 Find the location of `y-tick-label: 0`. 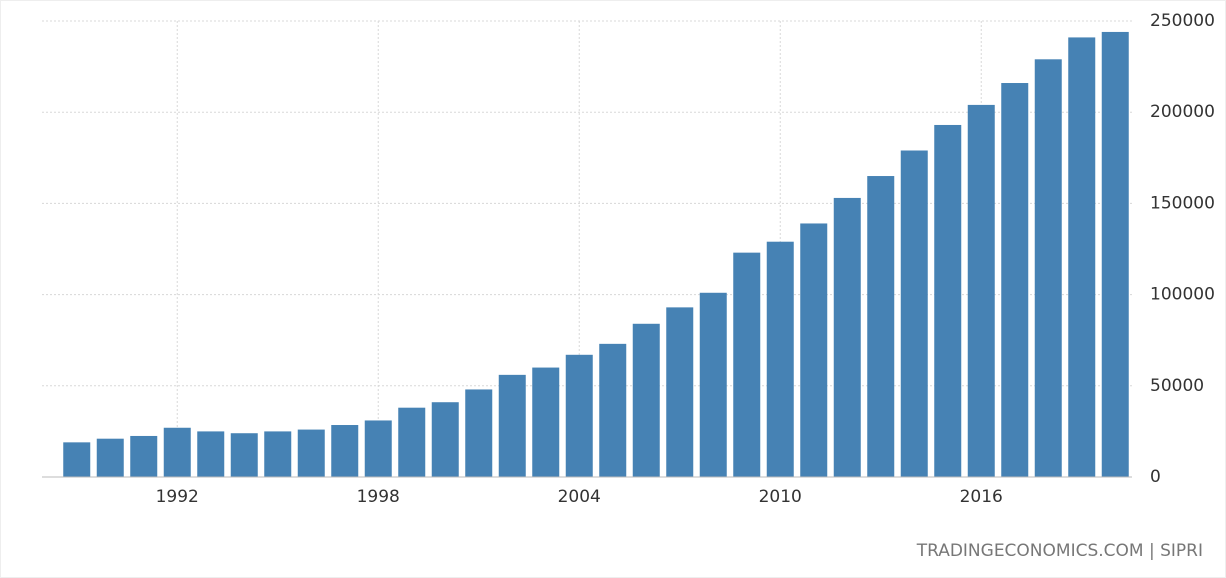

y-tick-label: 0 is located at coordinates (1155, 477).